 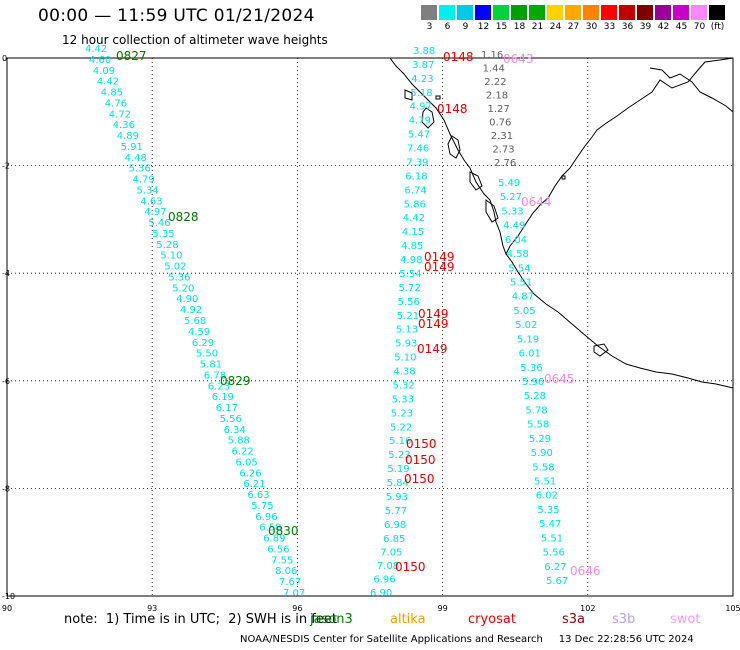 What do you see at coordinates (247, 462) in the screenshot?
I see `wave-height-value: 6.05` at bounding box center [247, 462].